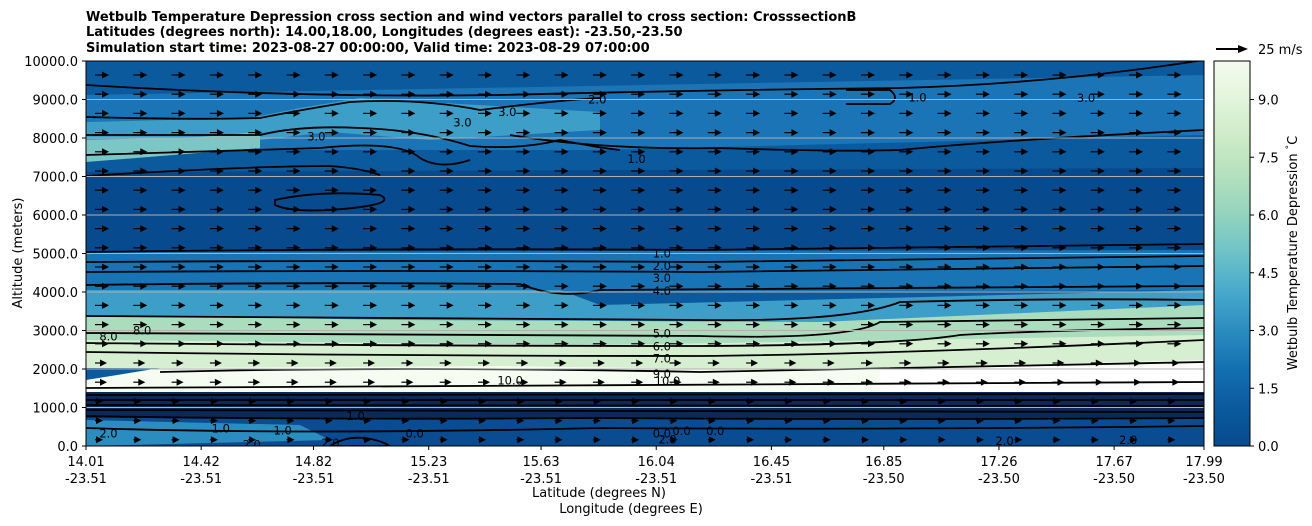  Describe the element at coordinates (142, 331) in the screenshot. I see `contour-label: 8.0` at that location.